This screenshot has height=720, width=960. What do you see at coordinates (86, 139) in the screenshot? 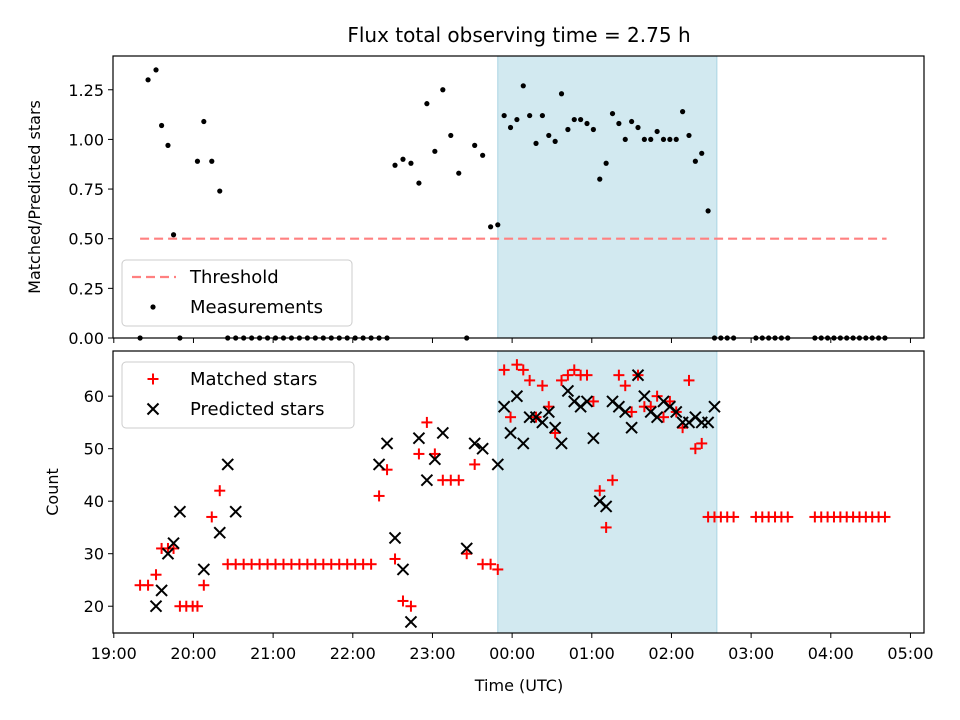
I see `y-tick-label: 1.00` at bounding box center [86, 139].